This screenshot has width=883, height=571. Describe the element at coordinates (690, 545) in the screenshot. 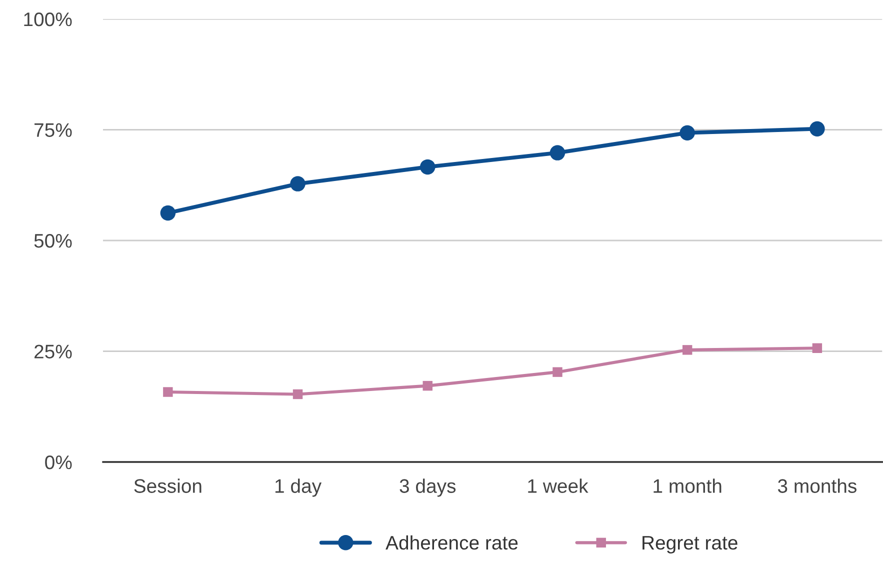

I see `legend-label: Regret rate` at that location.